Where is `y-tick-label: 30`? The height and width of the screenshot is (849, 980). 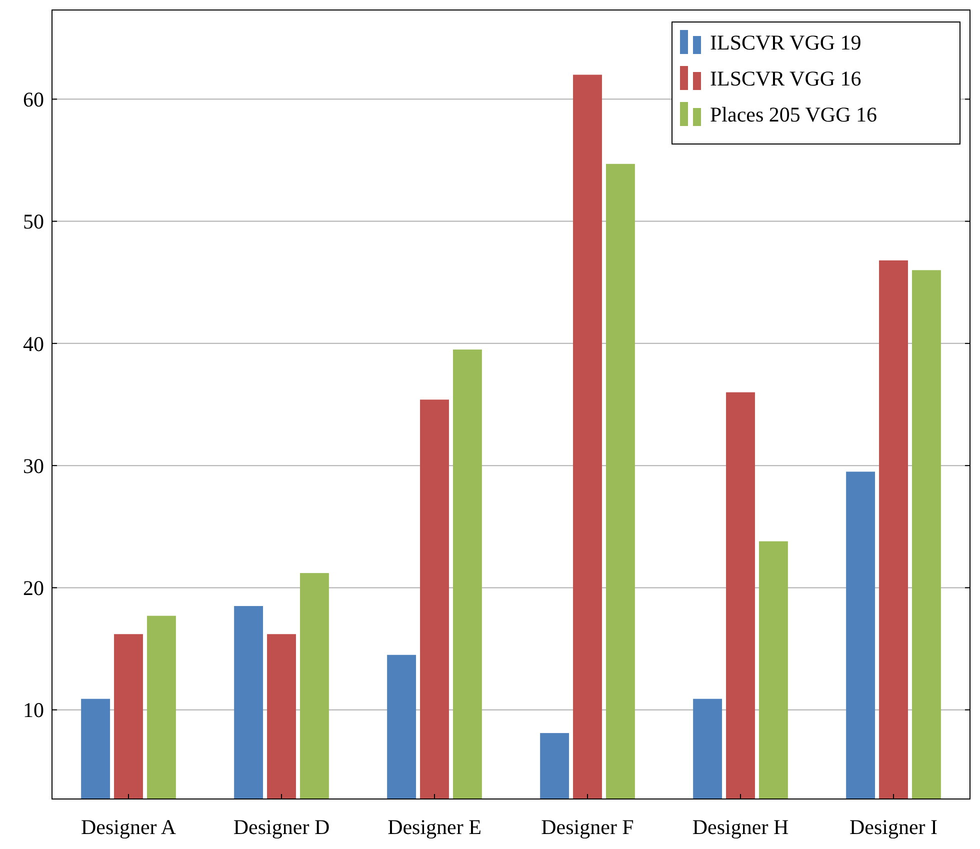
y-tick-label: 30 is located at coordinates (33, 466).